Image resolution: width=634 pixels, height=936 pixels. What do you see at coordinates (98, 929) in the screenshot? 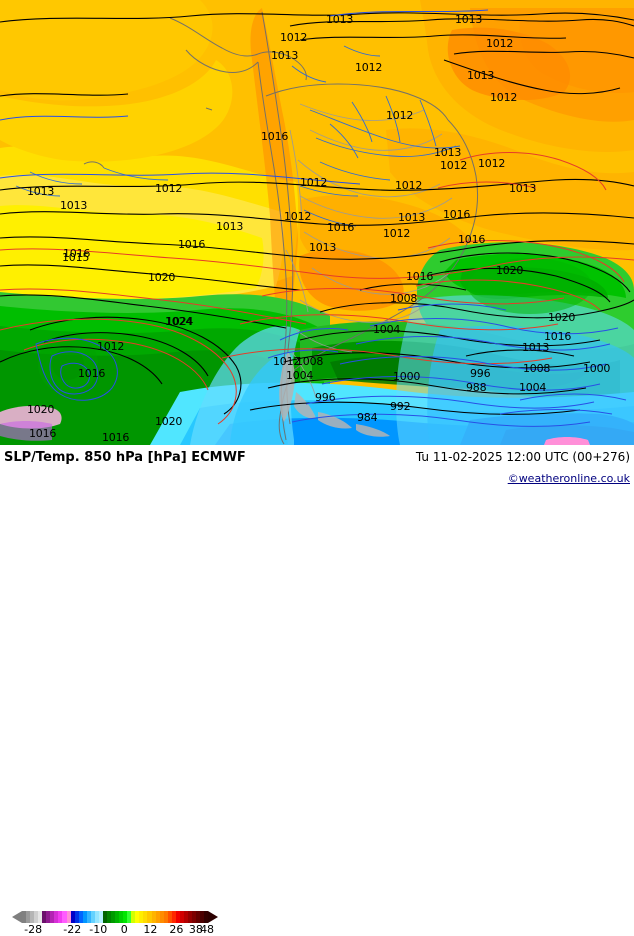
I see `colorbar-tick--10: -10` at bounding box center [98, 929].